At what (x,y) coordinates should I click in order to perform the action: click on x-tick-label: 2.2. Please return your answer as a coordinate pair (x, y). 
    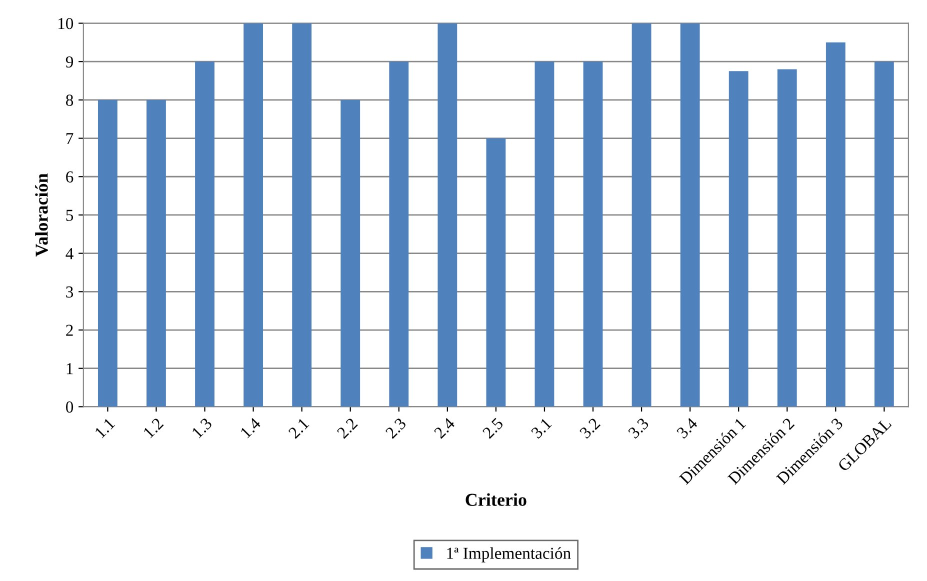
    Looking at the image, I should click on (347, 428).